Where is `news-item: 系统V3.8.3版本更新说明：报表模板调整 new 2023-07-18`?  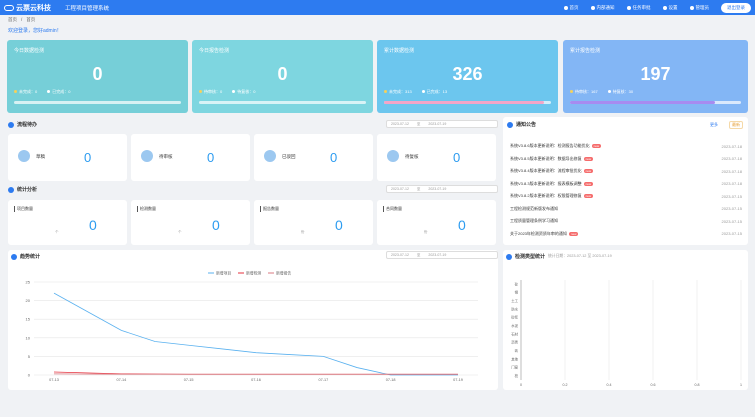
news-item: 系统V3.8.3版本更新说明：报表模板调整 new 2023-07-18 is located at coordinates (626, 184).